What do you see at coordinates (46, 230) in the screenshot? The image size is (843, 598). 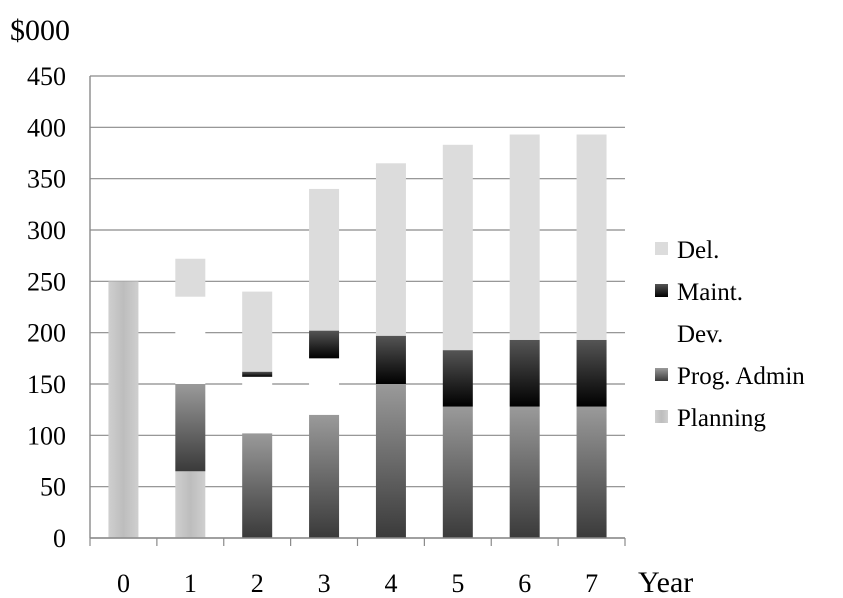 I see `y-tick-label: 300` at bounding box center [46, 230].